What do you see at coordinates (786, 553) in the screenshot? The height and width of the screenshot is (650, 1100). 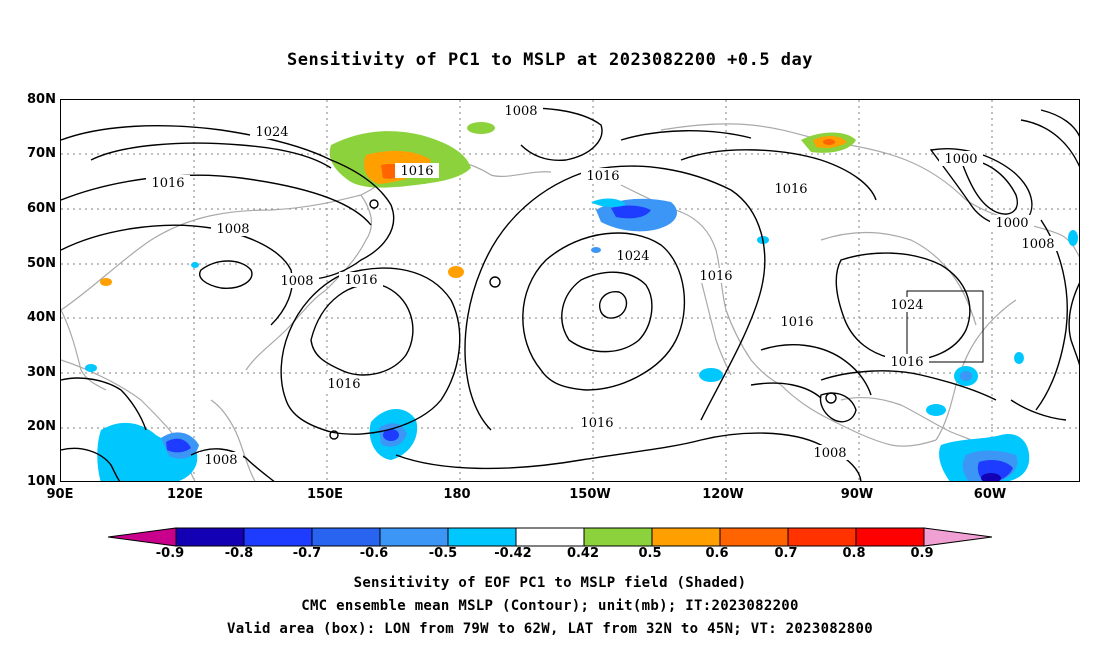 I see `colorbar-label: 0.7` at bounding box center [786, 553].